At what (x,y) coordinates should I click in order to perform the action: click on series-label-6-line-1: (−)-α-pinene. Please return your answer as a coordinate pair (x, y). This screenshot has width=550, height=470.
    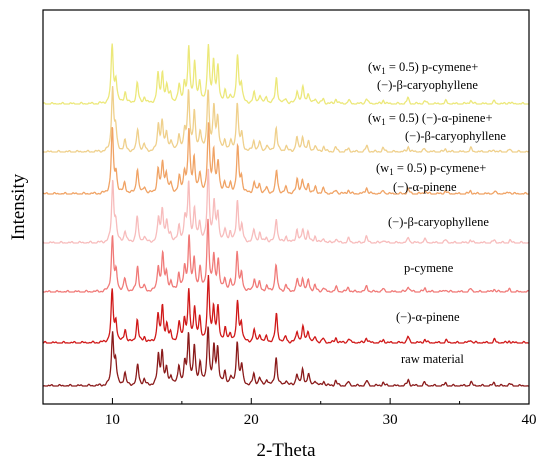
    Looking at the image, I should click on (428, 317).